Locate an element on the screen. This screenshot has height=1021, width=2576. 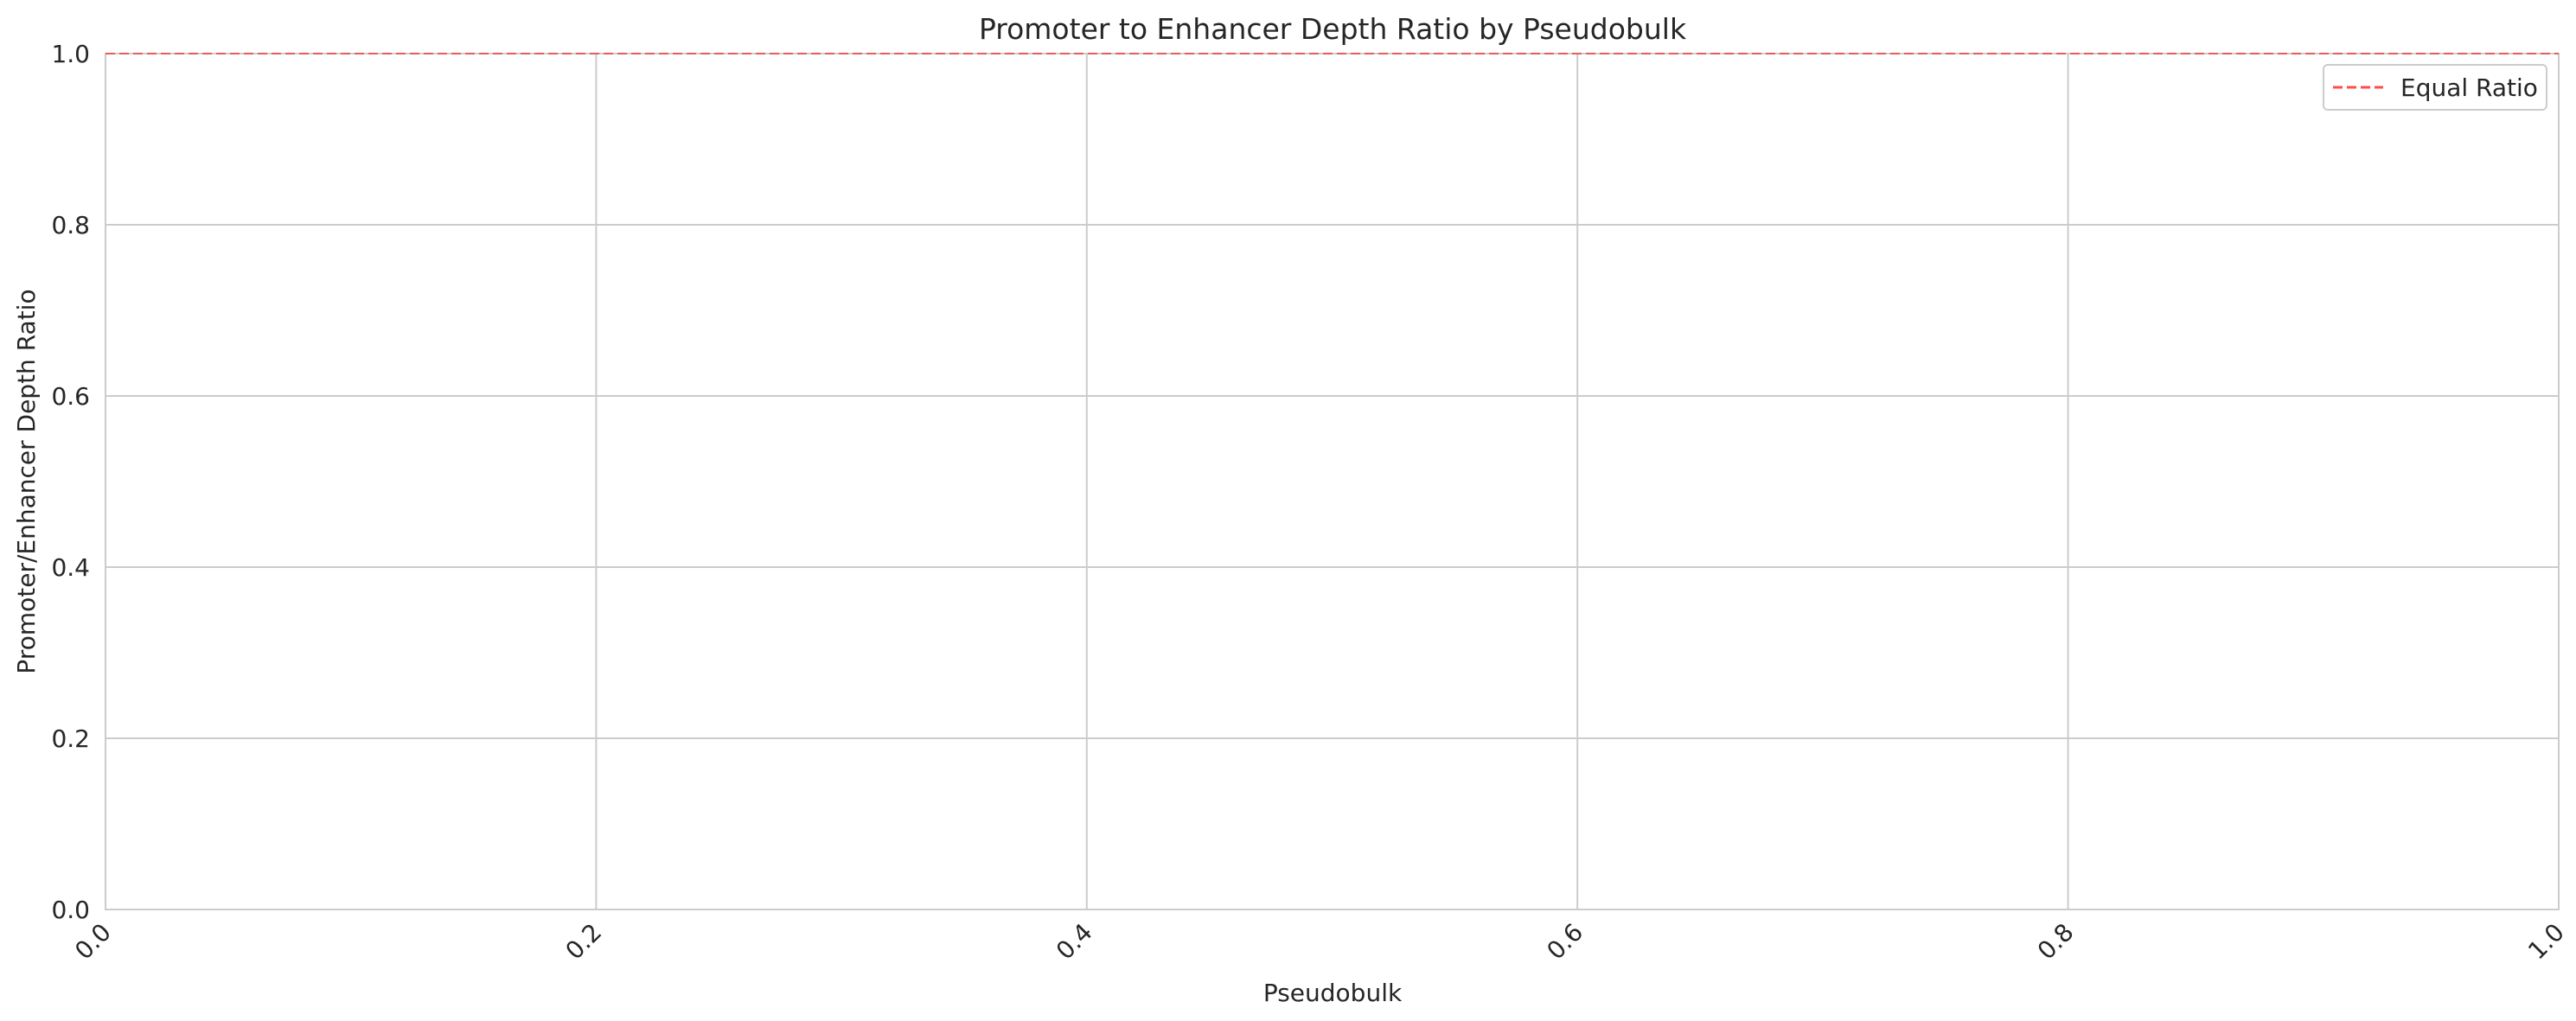
legend-box is located at coordinates (2435, 87).